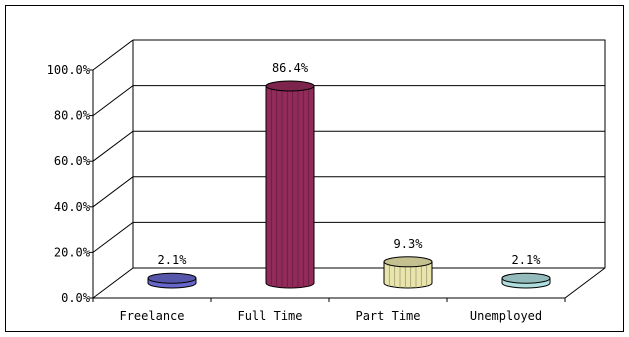  Describe the element at coordinates (506, 316) in the screenshot. I see `x-category-label: Unemployed` at that location.